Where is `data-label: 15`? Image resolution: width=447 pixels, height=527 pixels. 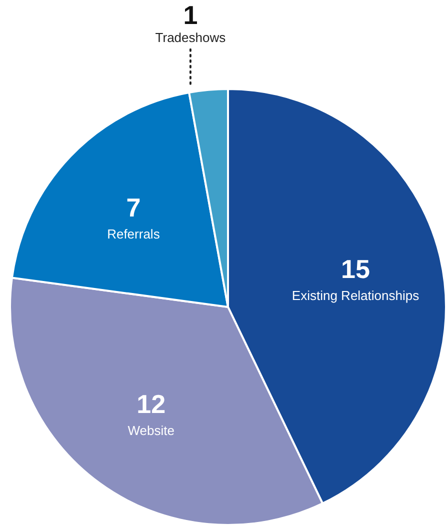
data-label: 15 is located at coordinates (355, 269).